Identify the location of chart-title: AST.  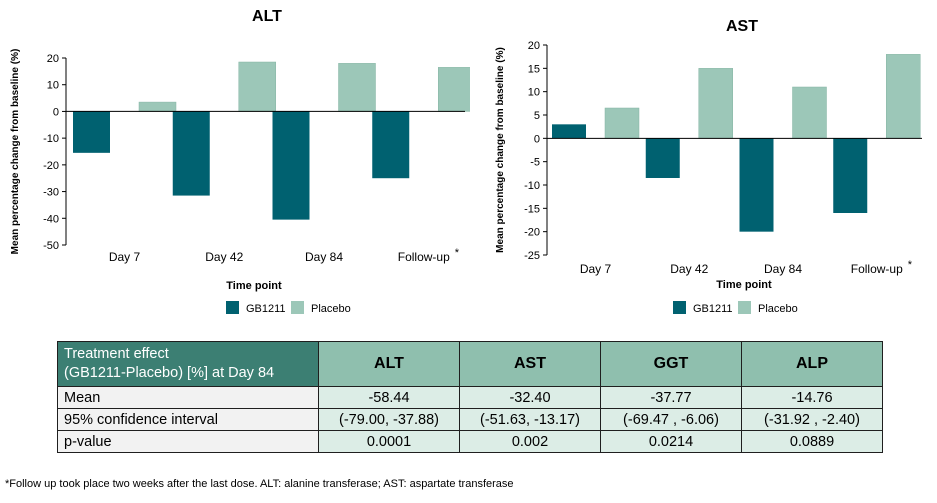
(742, 26).